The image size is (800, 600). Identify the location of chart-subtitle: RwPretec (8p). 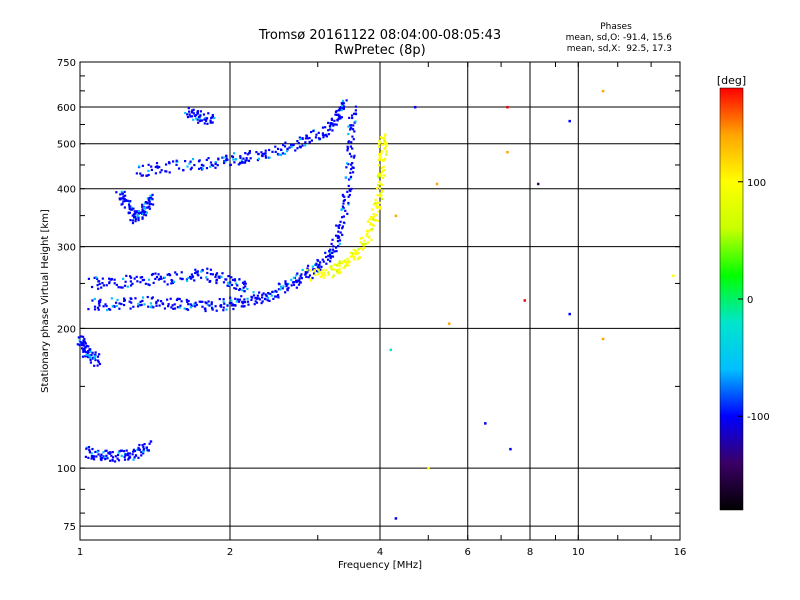
(380, 50).